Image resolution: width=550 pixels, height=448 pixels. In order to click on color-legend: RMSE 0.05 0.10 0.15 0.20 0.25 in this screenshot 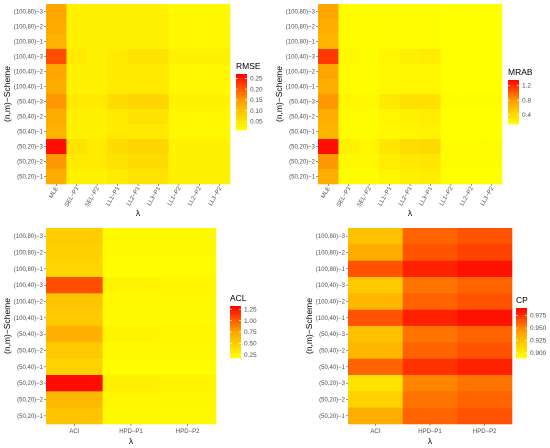, I will do `click(249, 96)`.